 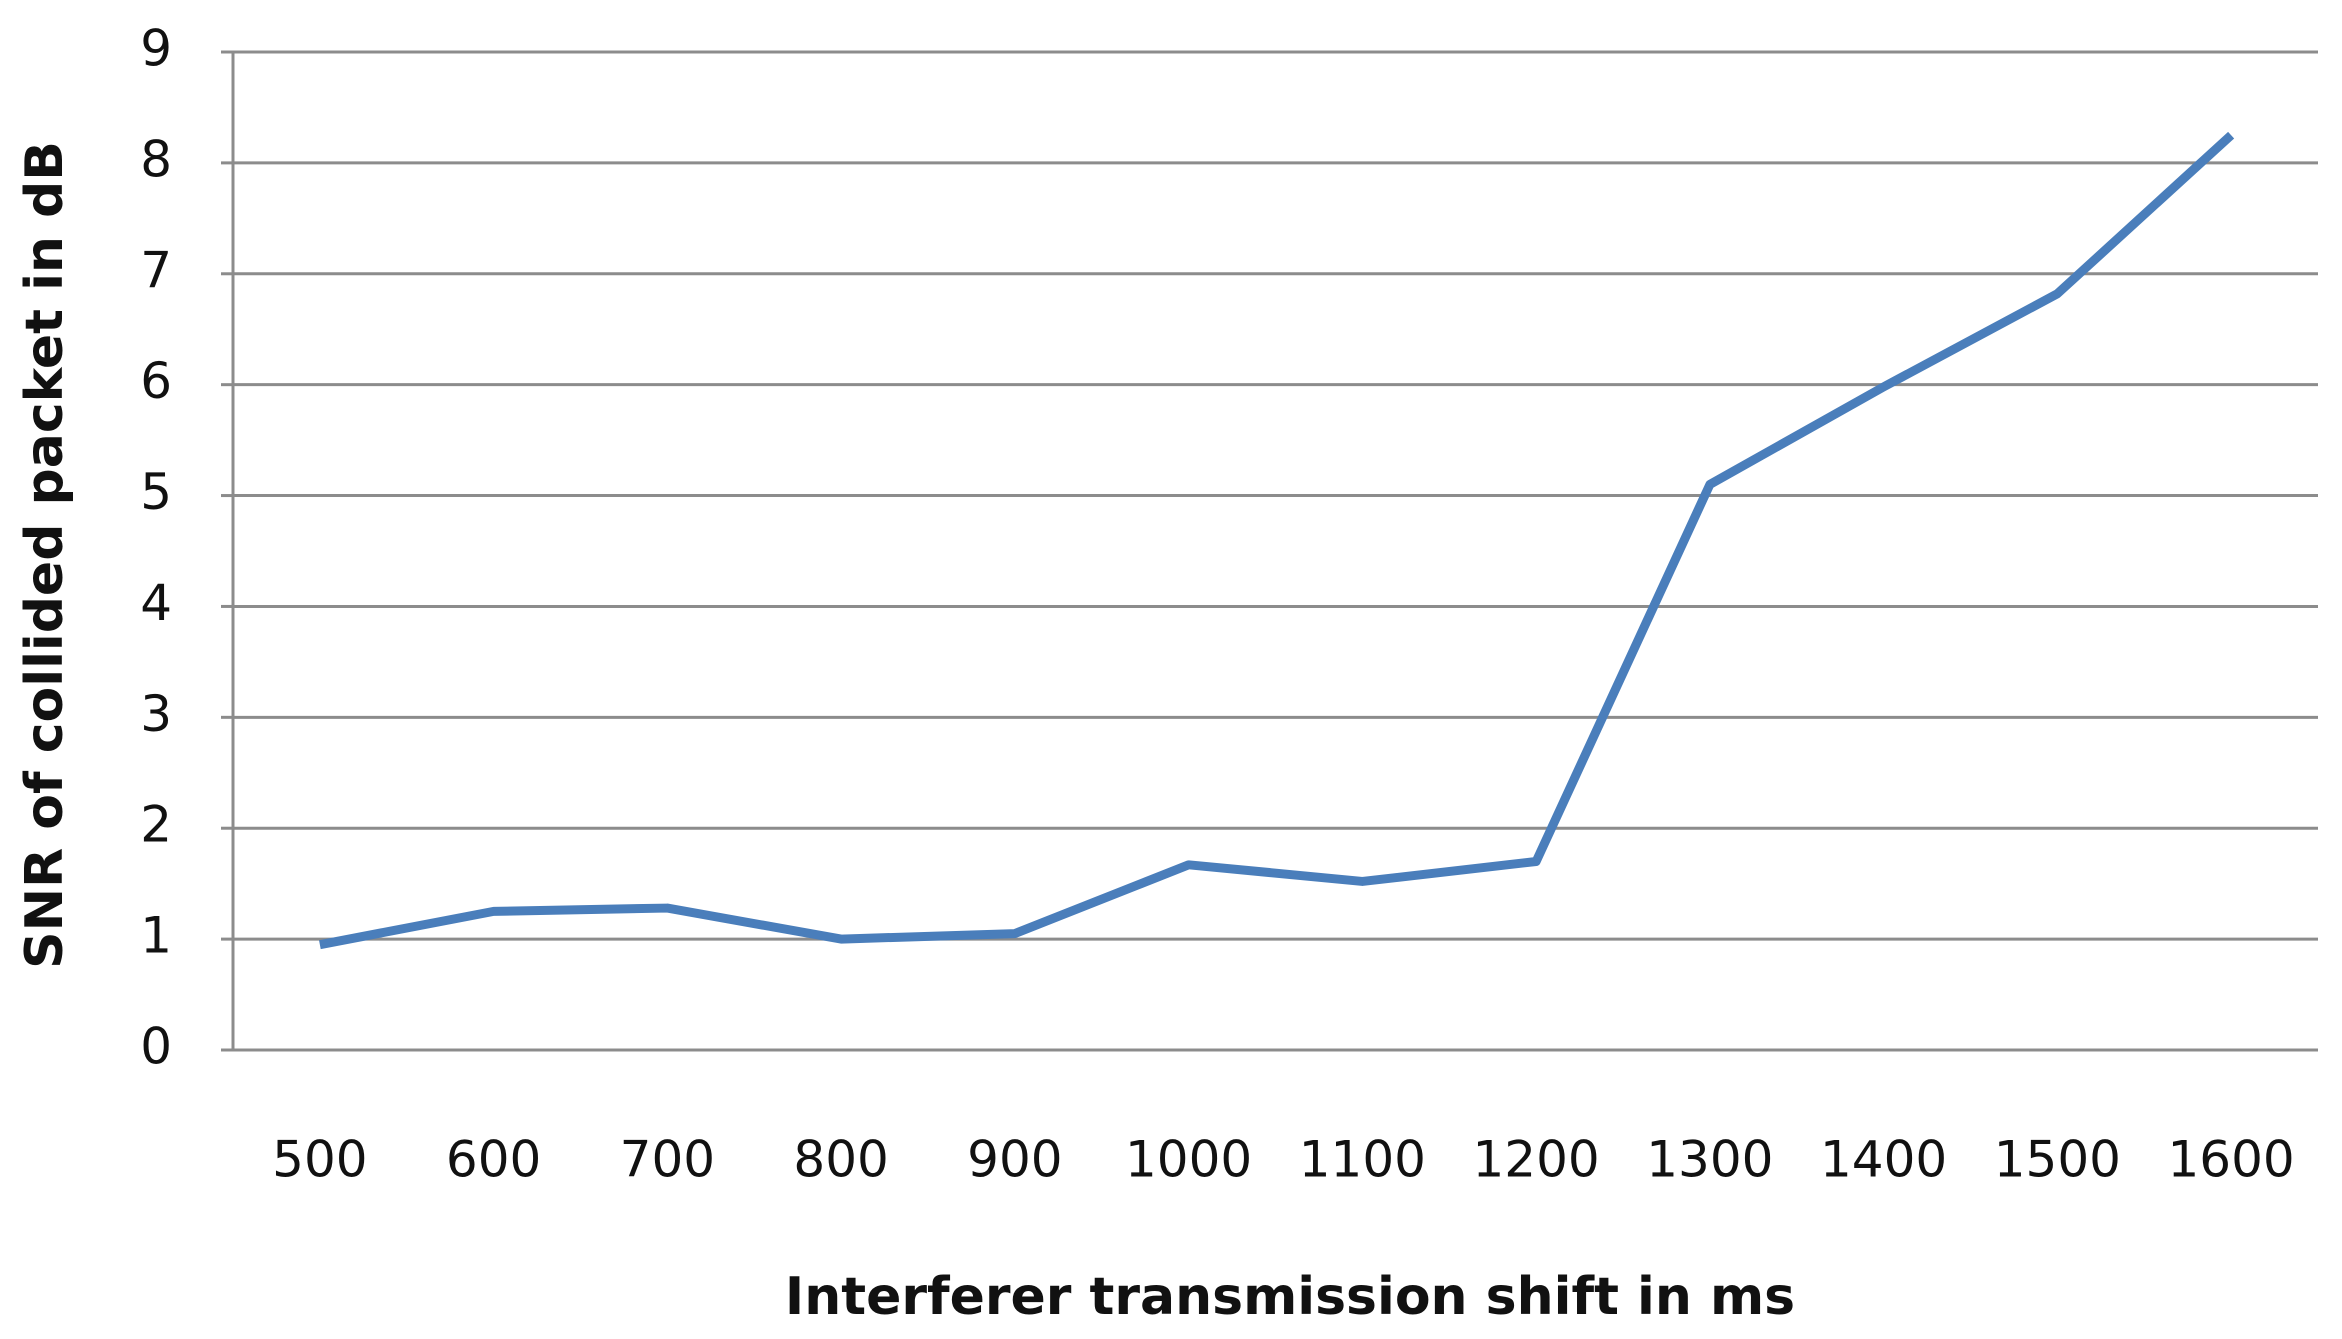 What do you see at coordinates (156, 492) in the screenshot?
I see `y-tick-label: 5` at bounding box center [156, 492].